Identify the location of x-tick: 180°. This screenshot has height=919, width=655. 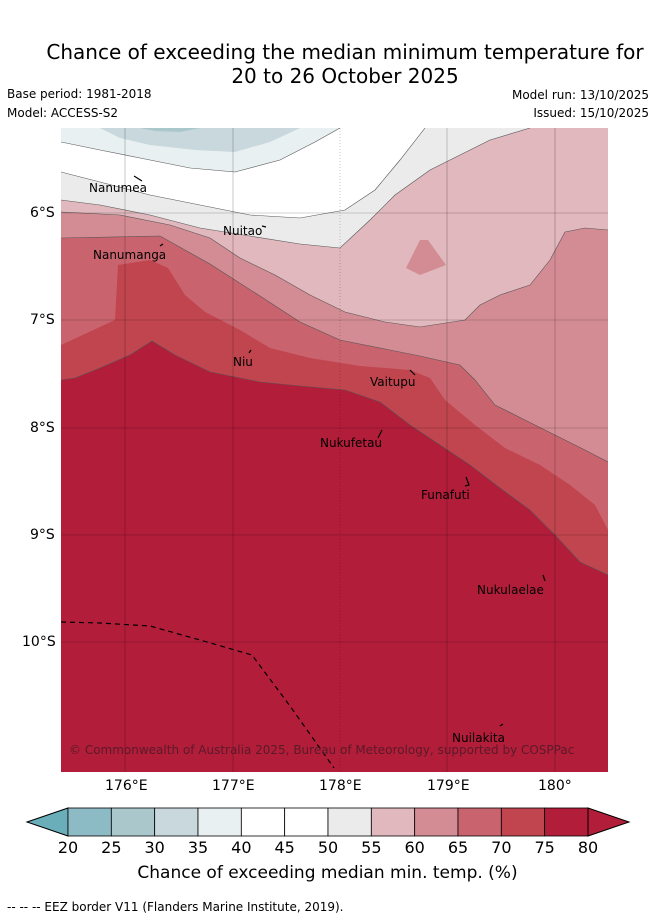
(555, 786).